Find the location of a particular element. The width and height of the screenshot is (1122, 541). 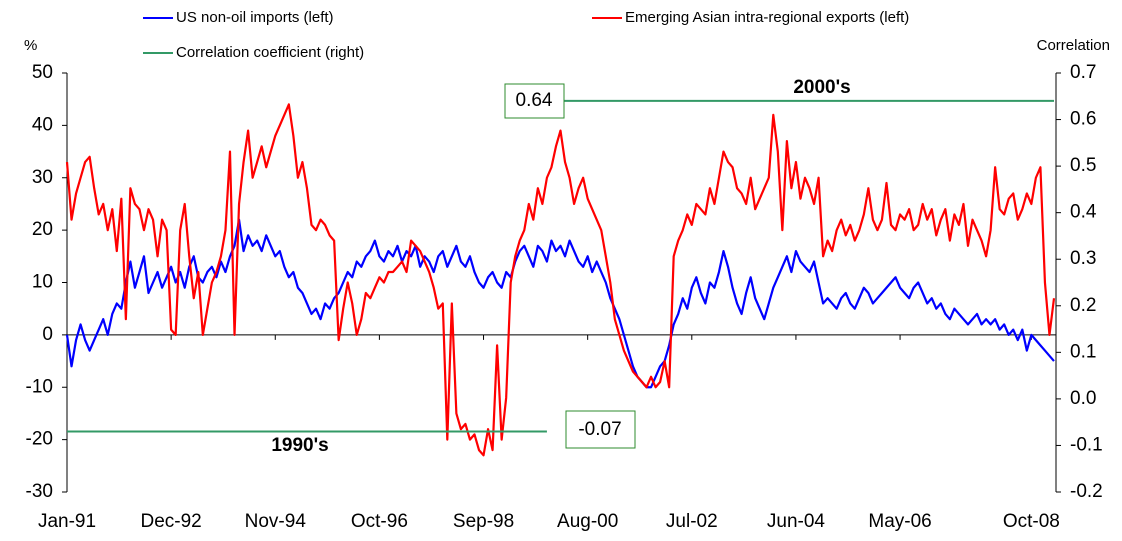

y2-tick-label: 0.6 is located at coordinates (1083, 119).